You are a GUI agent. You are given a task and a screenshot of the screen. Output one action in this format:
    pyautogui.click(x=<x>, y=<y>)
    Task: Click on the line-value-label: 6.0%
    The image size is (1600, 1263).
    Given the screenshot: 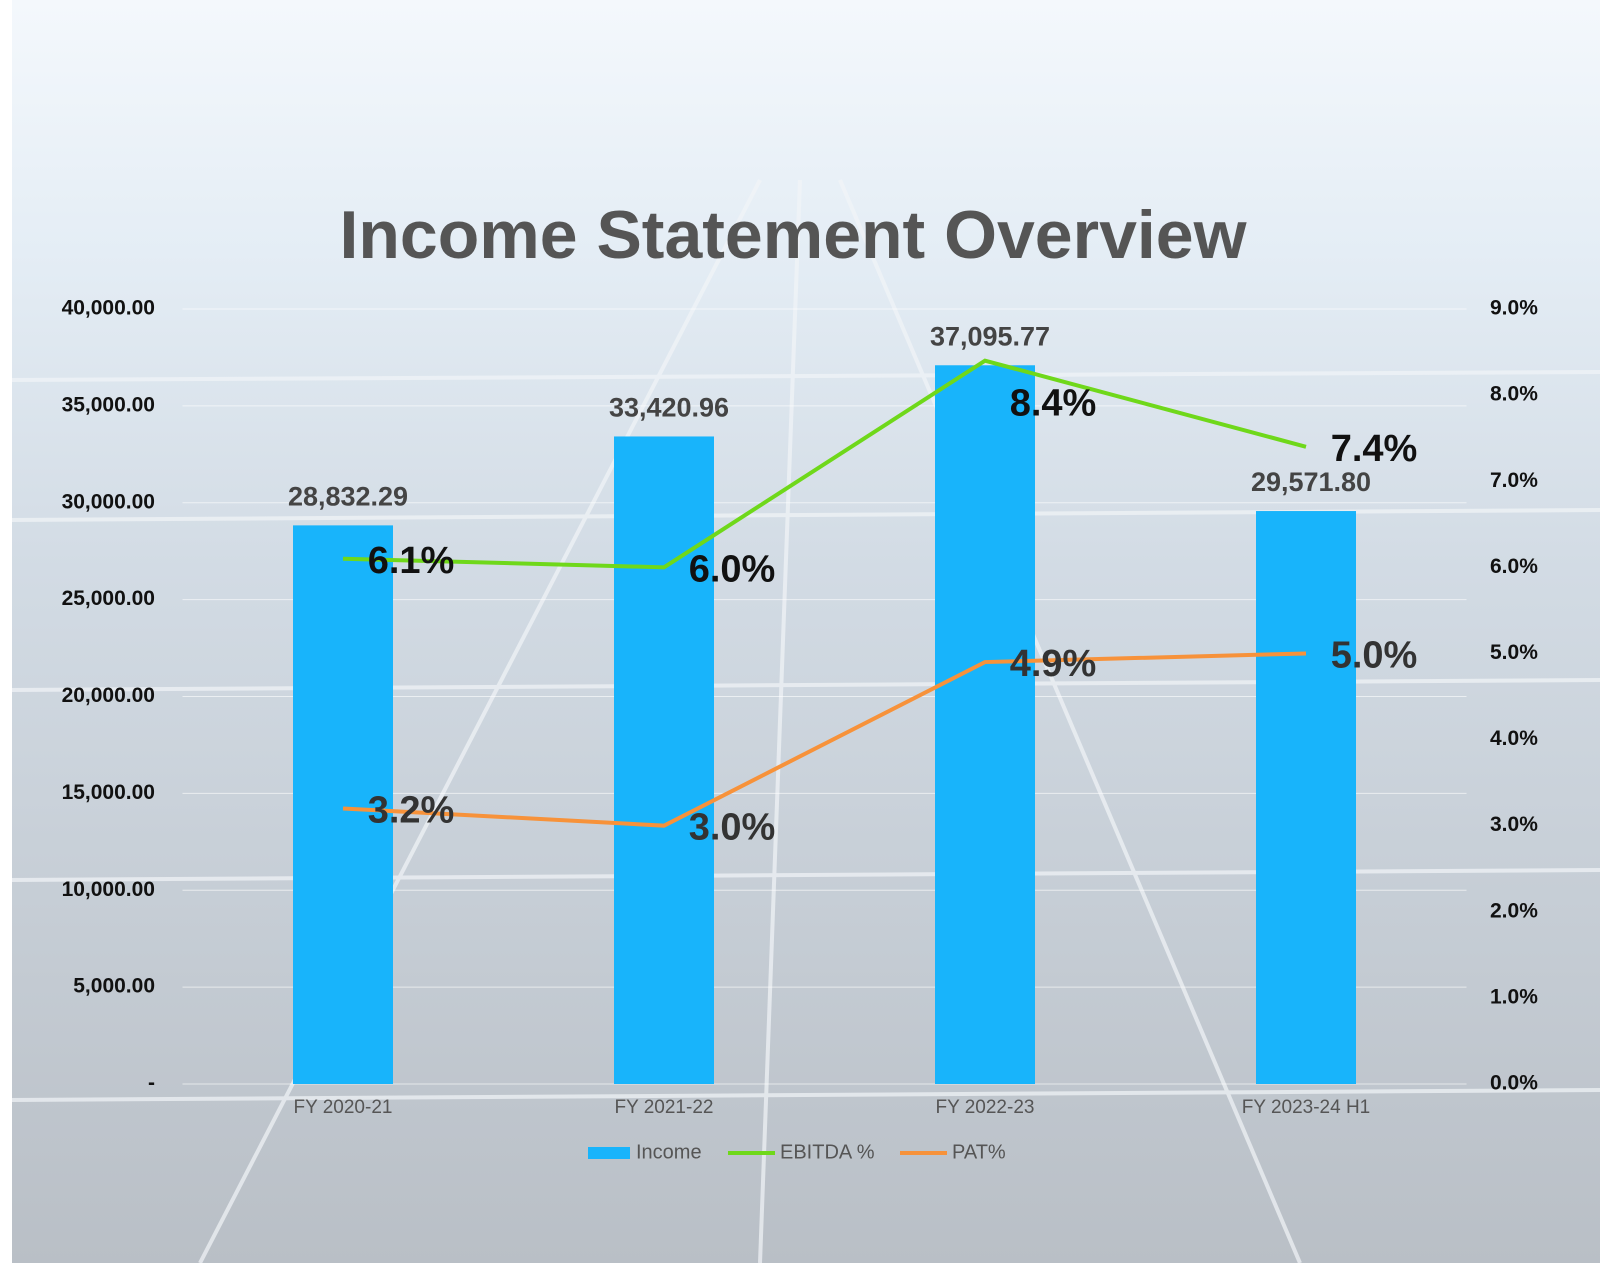 What is the action you would take?
    pyautogui.click(x=732, y=569)
    